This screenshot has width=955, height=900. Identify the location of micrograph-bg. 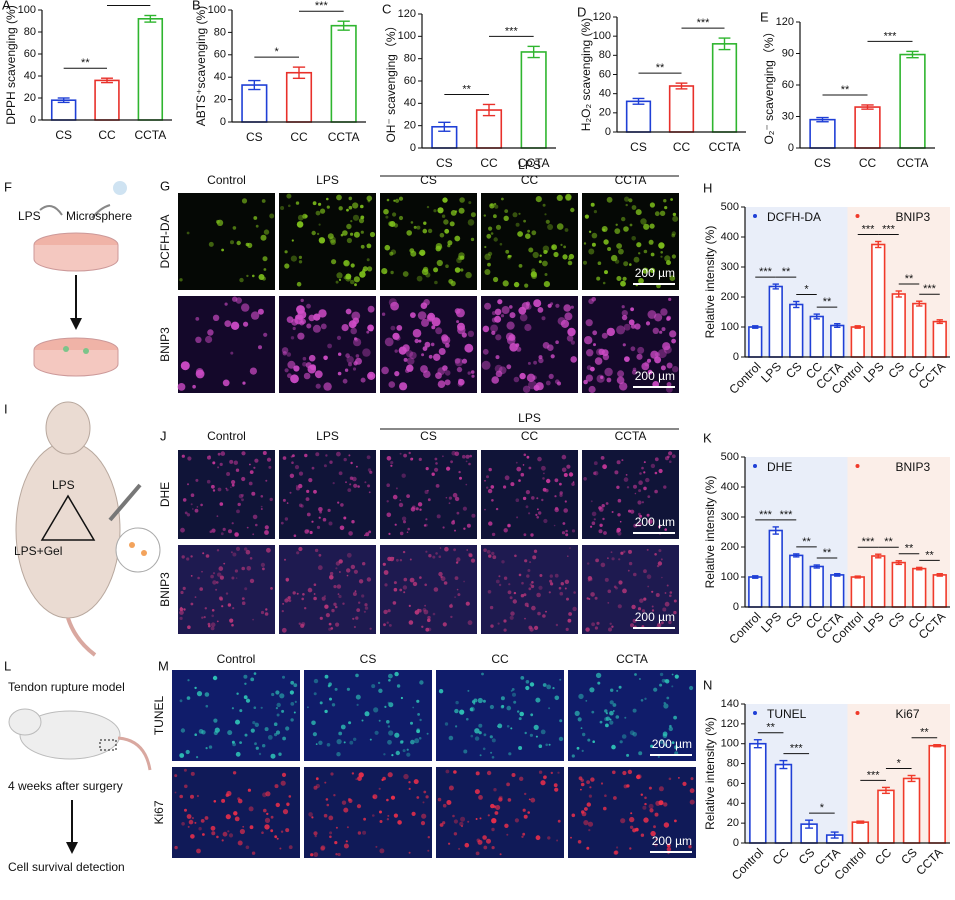
(327, 494).